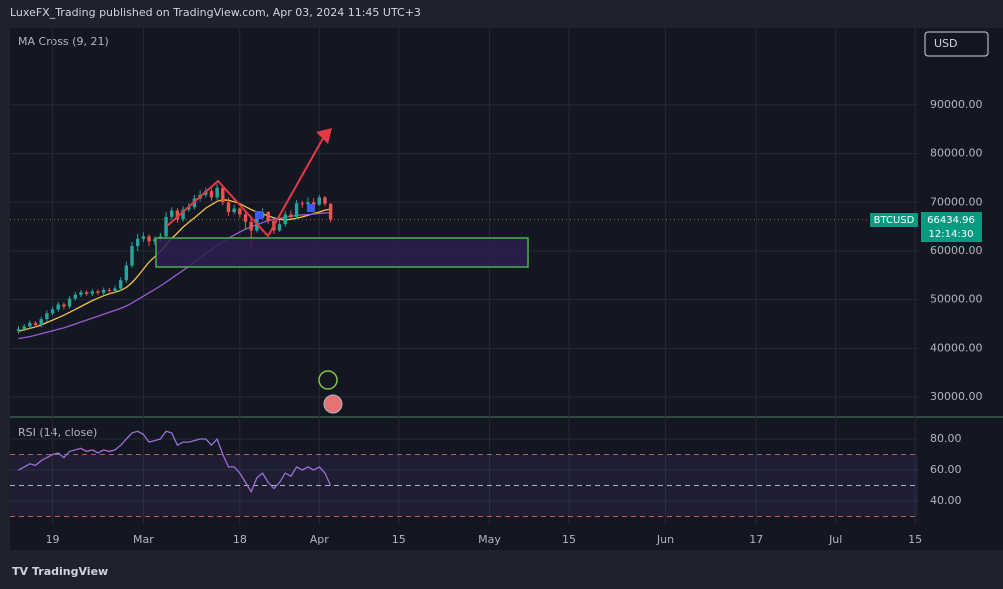 The height and width of the screenshot is (589, 1003). Describe the element at coordinates (946, 438) in the screenshot. I see `y-tick-label: 80.00` at that location.